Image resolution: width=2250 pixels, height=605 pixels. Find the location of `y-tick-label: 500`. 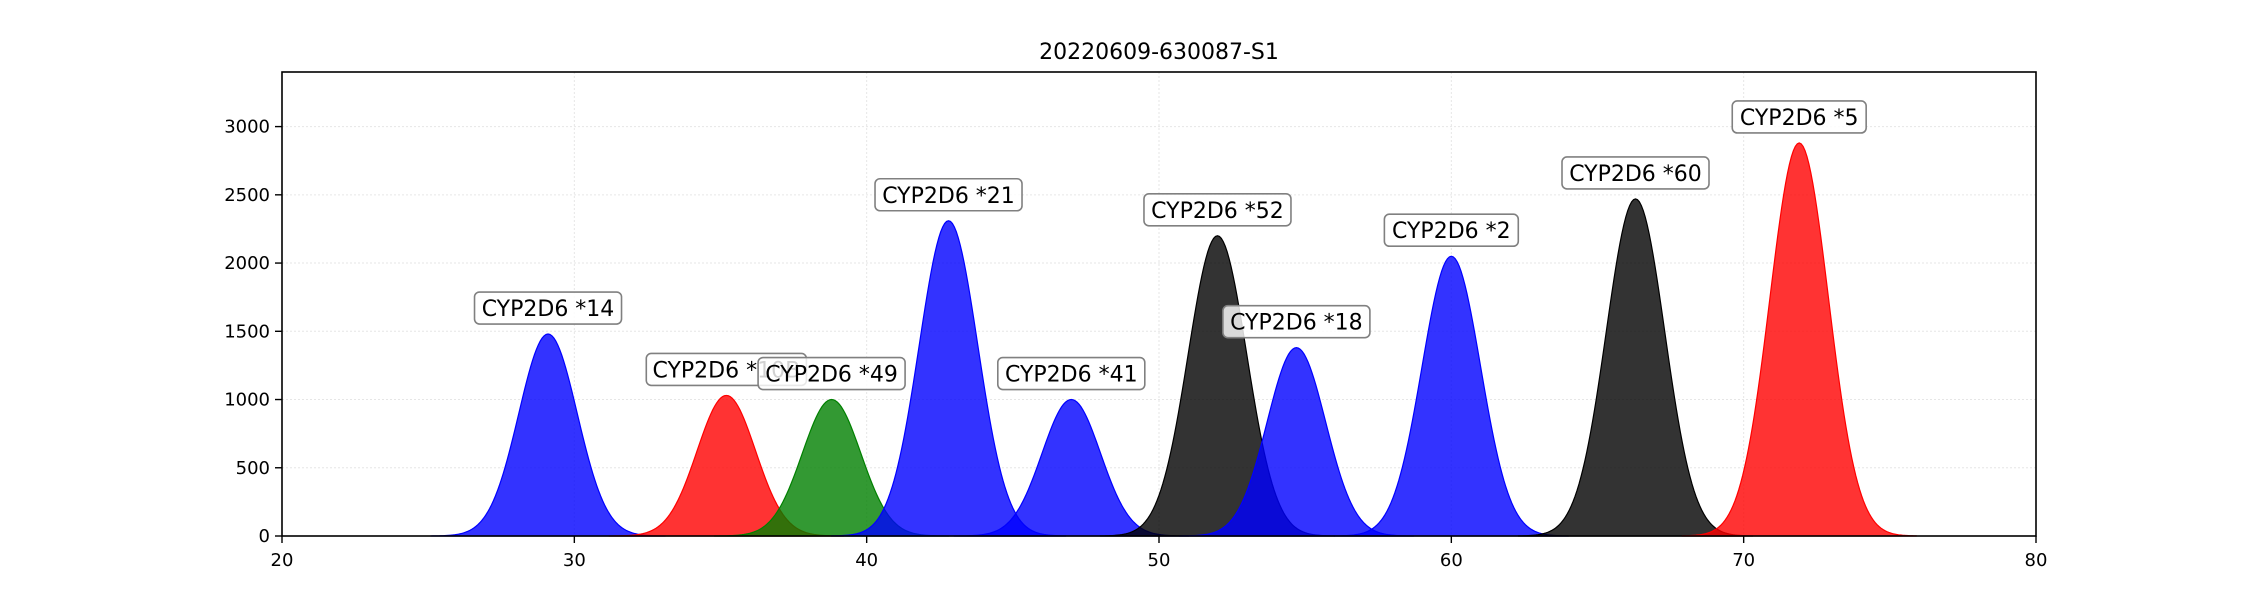

y-tick-label: 500 is located at coordinates (253, 468).